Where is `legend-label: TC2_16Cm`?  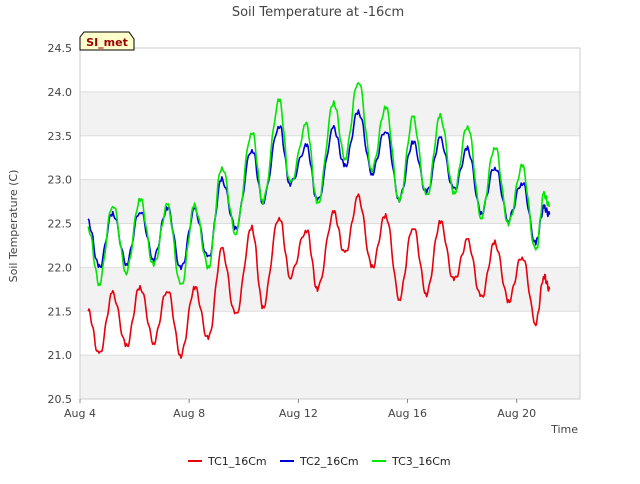 legend-label: TC2_16Cm is located at coordinates (329, 461).